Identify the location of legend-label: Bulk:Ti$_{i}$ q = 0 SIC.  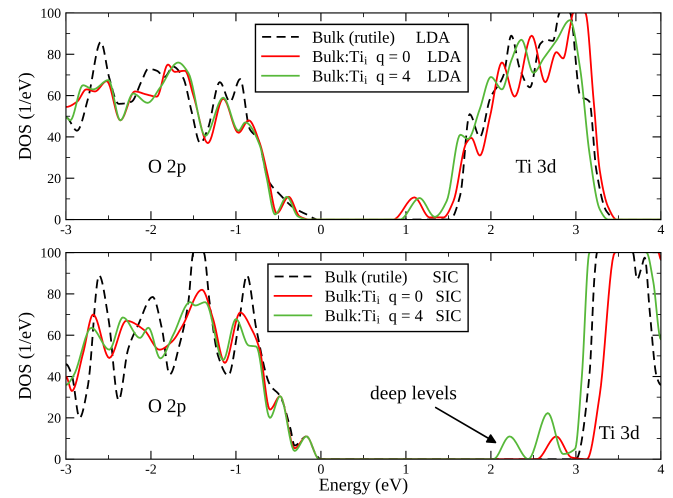
(392, 298).